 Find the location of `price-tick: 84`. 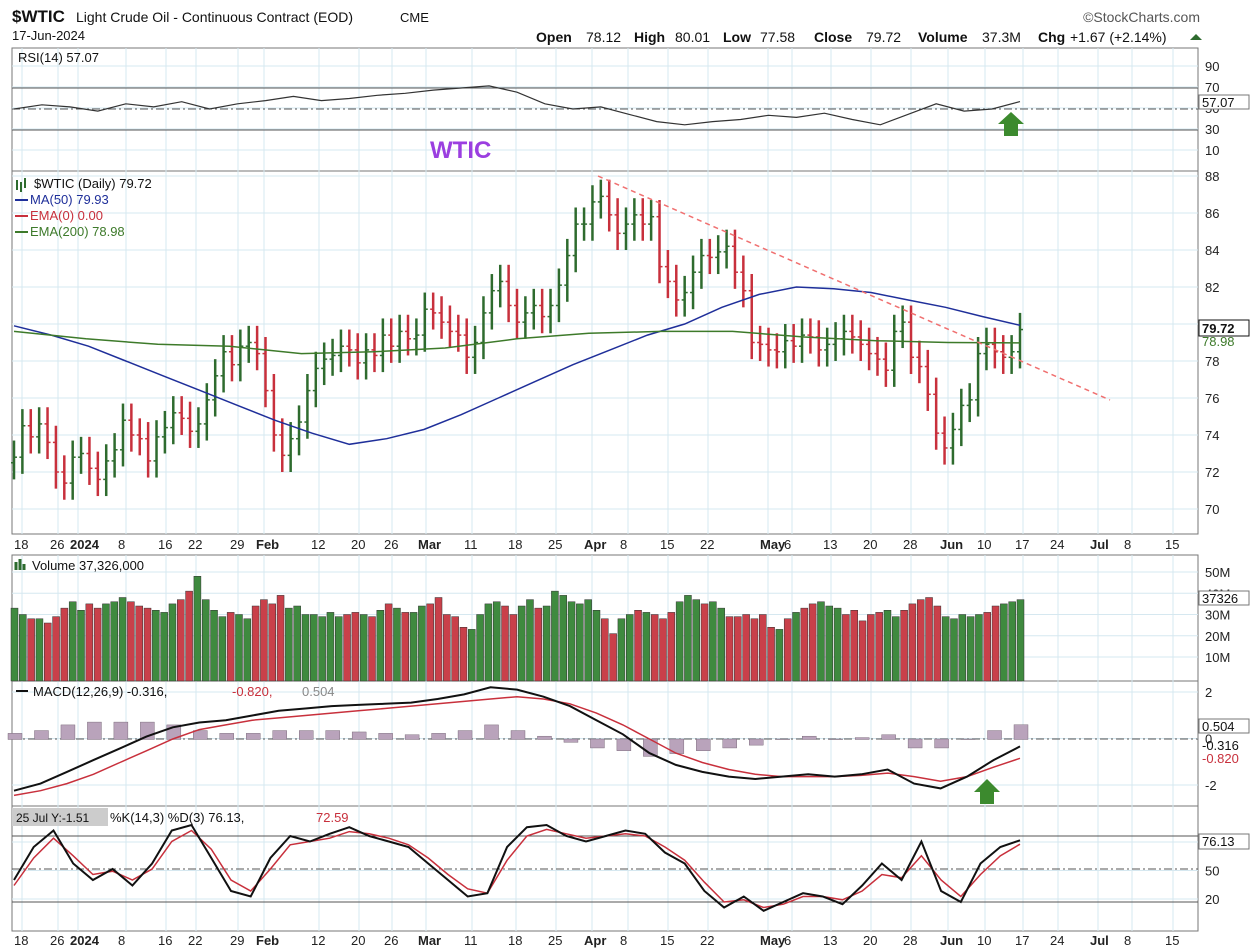

price-tick: 84 is located at coordinates (1212, 250).